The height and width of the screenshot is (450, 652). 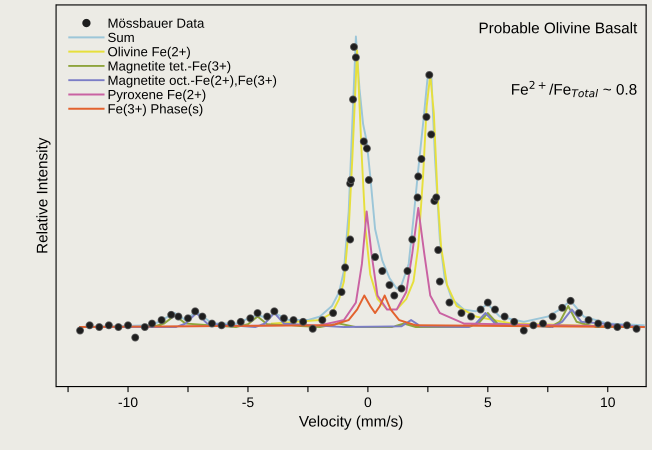 I want to click on legend-label: Pyroxene Fe(2+), so click(x=157, y=96).